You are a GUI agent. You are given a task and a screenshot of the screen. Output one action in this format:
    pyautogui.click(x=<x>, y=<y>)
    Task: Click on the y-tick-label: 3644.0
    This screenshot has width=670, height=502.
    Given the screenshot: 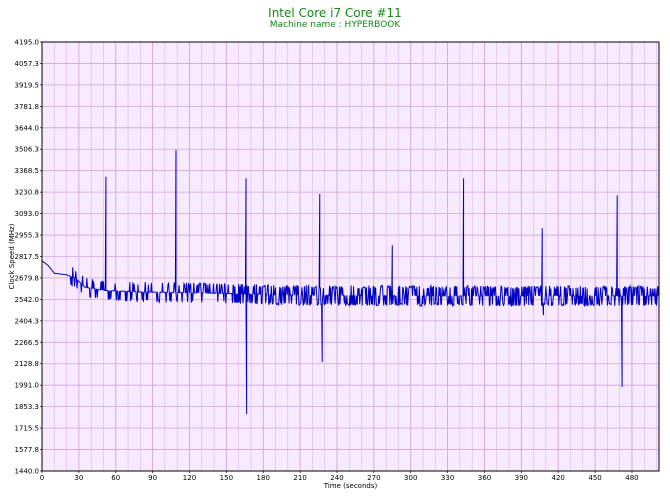 What is the action you would take?
    pyautogui.click(x=27, y=128)
    